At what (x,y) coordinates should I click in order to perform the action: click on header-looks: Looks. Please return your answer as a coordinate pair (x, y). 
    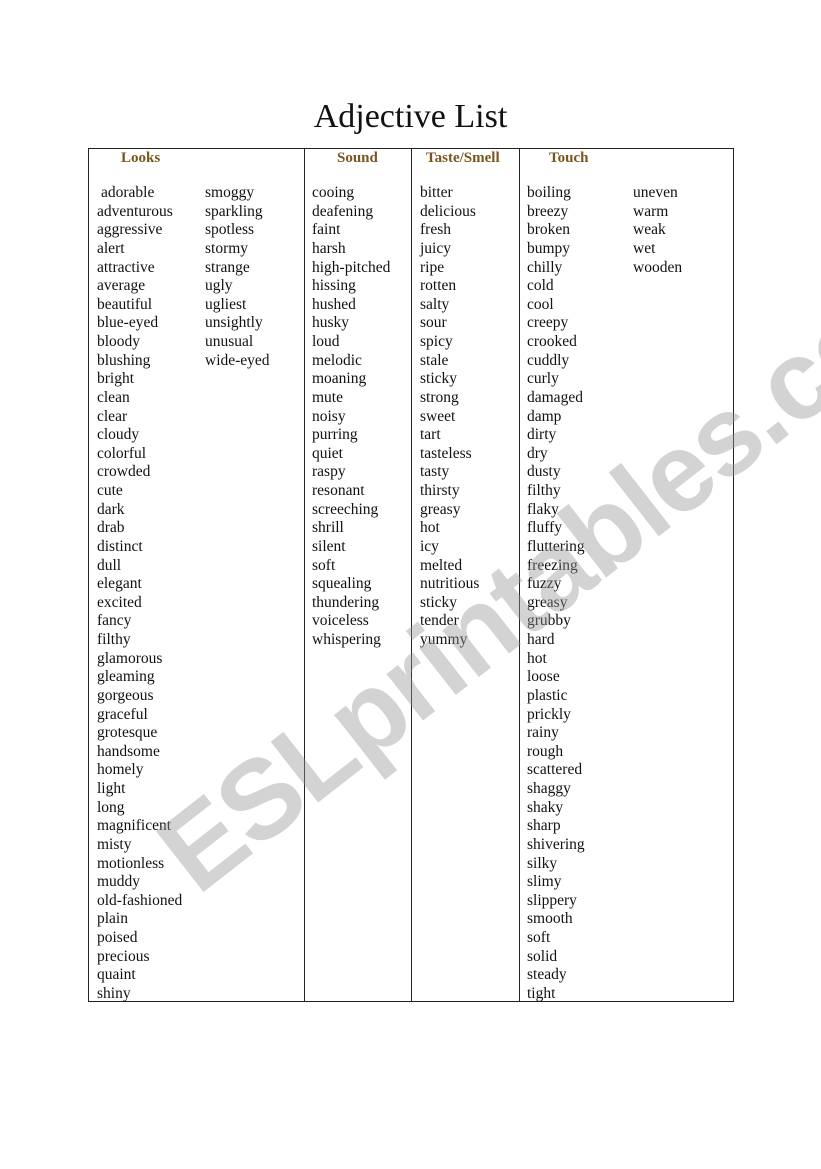
    Looking at the image, I should click on (141, 158).